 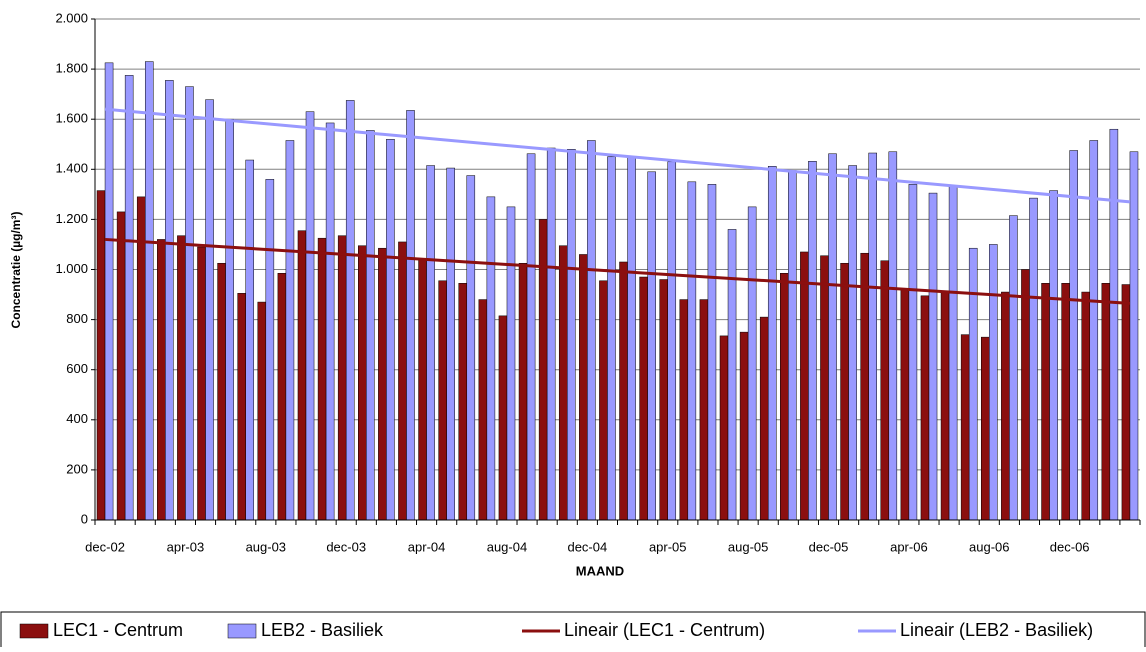 What do you see at coordinates (507, 546) in the screenshot?
I see `x-tick-label: aug-04` at bounding box center [507, 546].